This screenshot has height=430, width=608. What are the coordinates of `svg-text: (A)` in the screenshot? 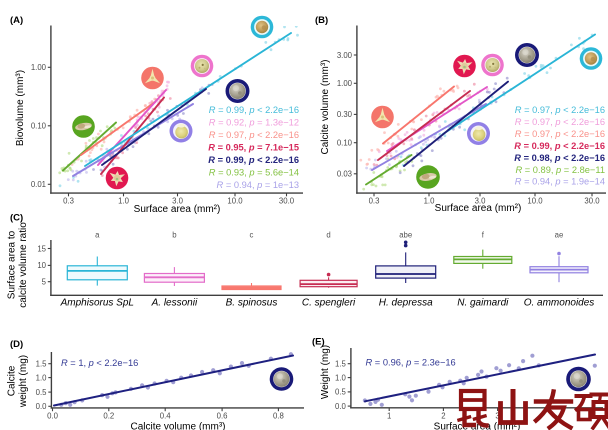 It's located at (16, 20).